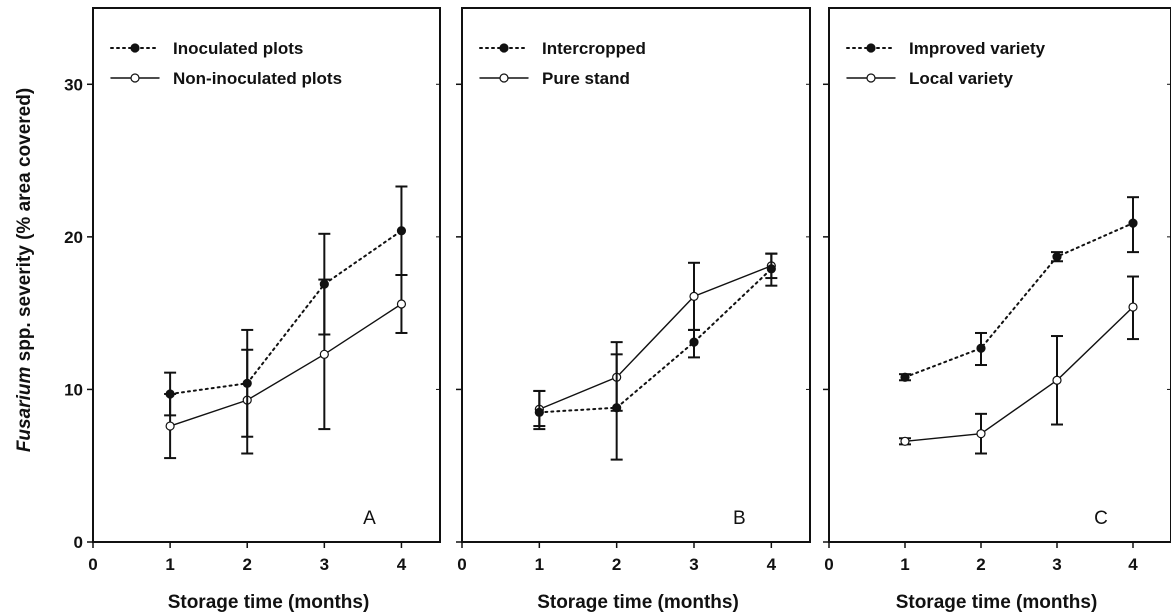 The height and width of the screenshot is (612, 1171). What do you see at coordinates (977, 48) in the screenshot?
I see `legend-label: Improved variety` at bounding box center [977, 48].